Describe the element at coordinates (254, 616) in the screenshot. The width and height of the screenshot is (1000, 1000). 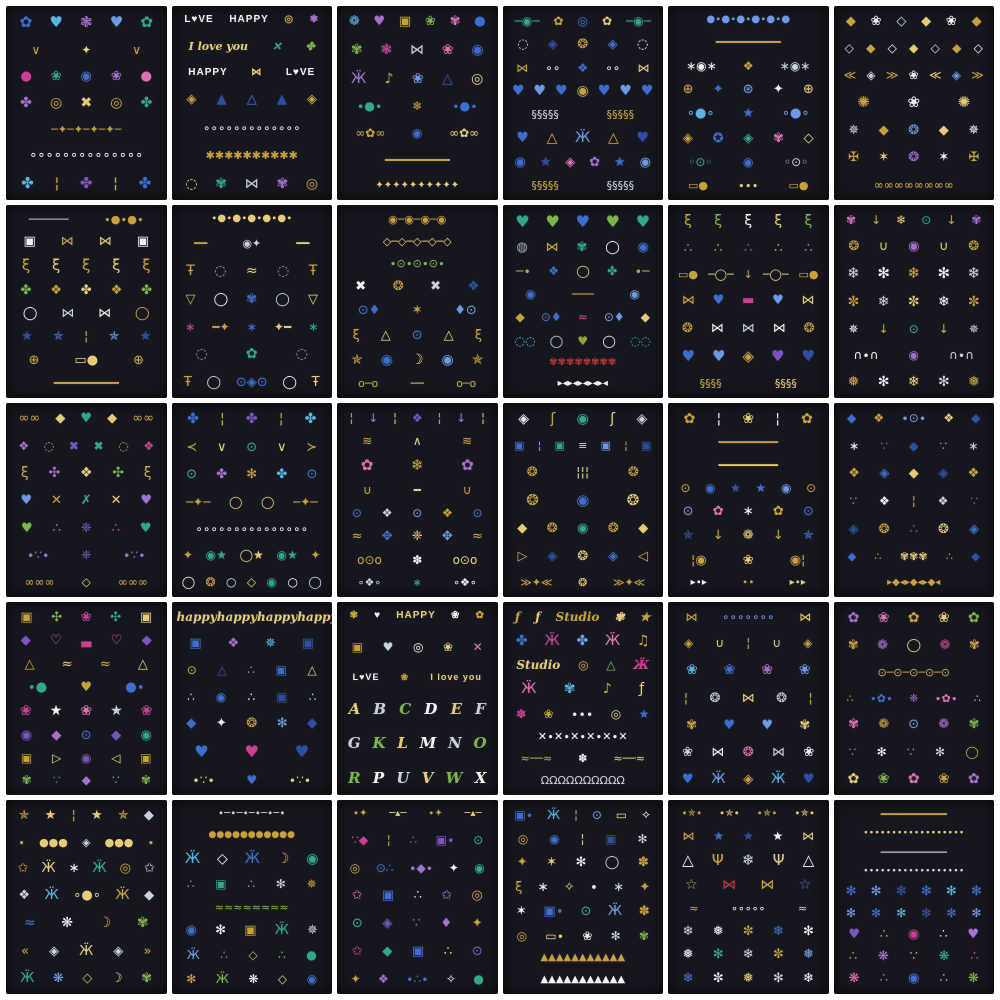
I see `sticker-glyph: happyhappyhappyhappyhappy` at that location.